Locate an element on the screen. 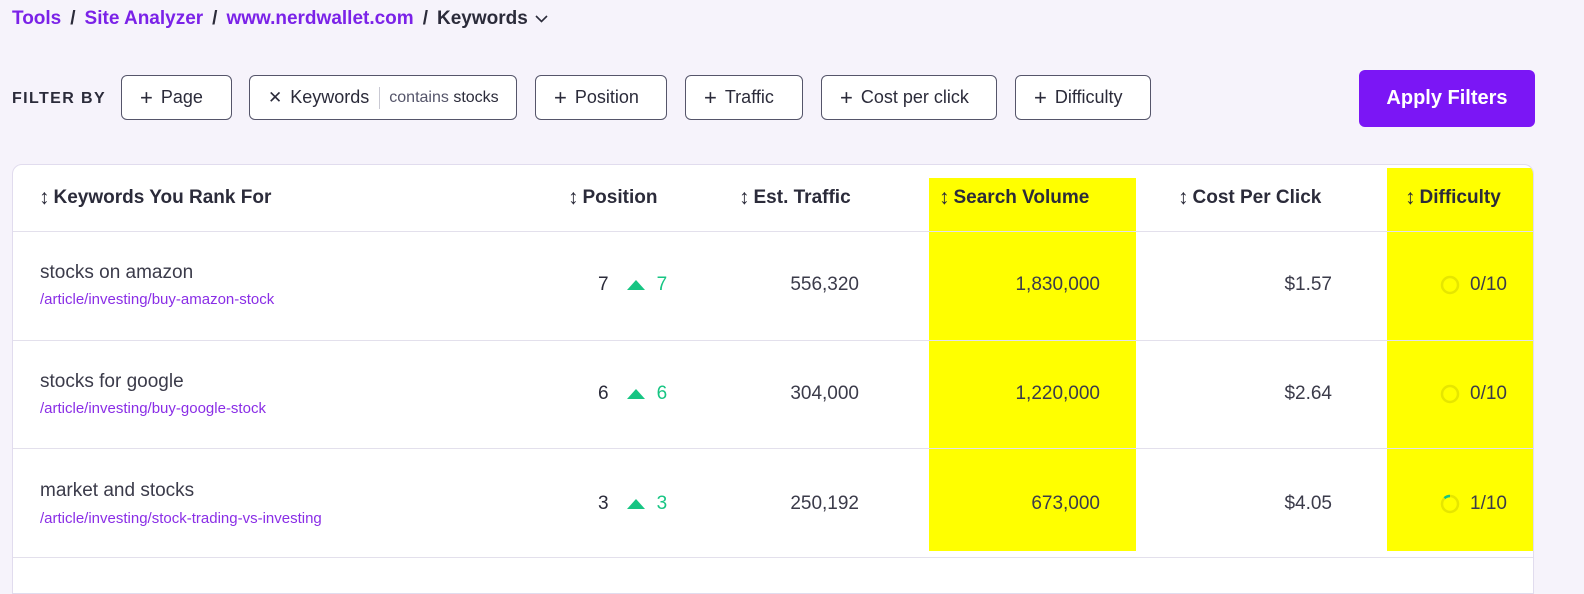  position-cell: 6 6 is located at coordinates (632, 394).